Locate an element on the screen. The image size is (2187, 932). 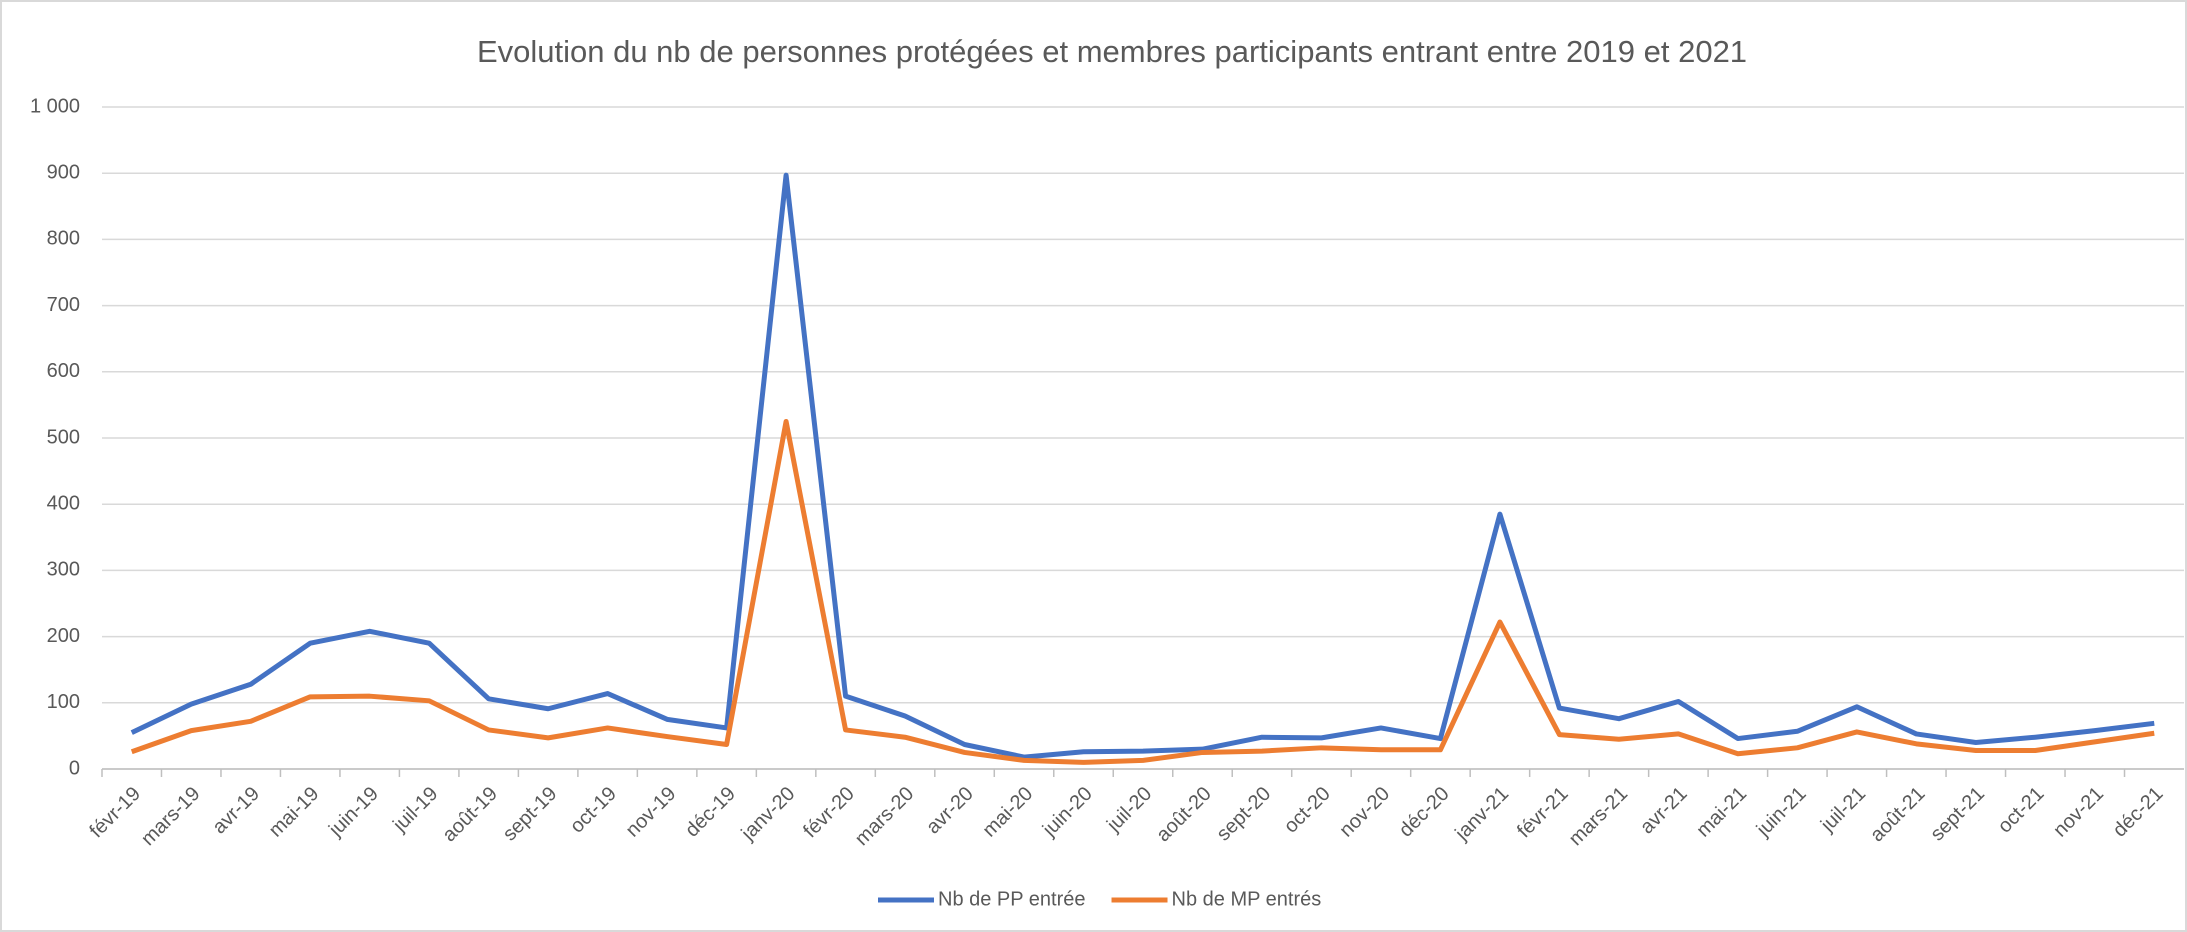
y-tick-label: 100 is located at coordinates (63, 702).